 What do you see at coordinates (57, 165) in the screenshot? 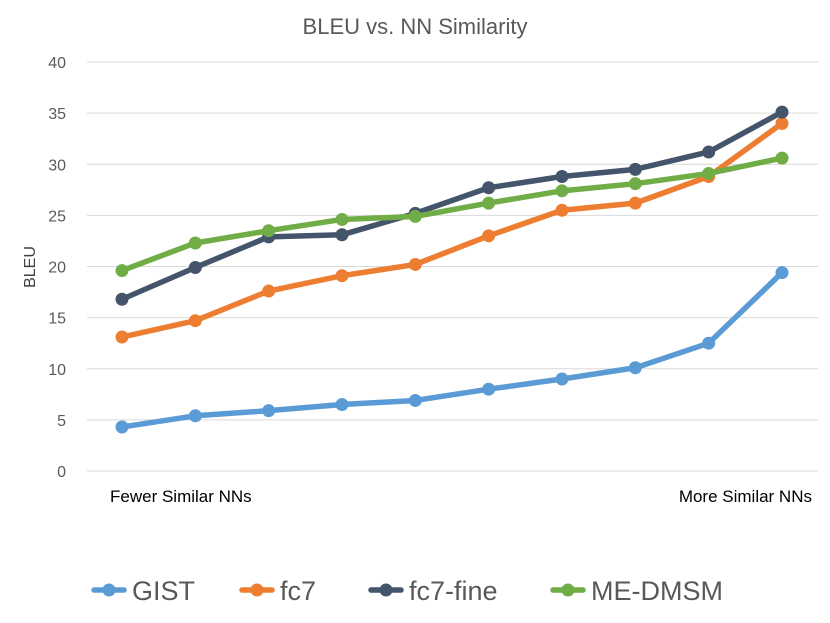
I see `y-tick-label: 30` at bounding box center [57, 165].